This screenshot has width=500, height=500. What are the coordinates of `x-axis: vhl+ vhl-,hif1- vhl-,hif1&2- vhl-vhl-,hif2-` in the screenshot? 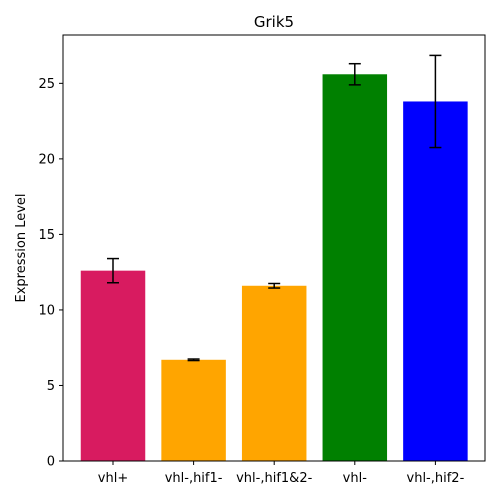 It's located at (281, 473).